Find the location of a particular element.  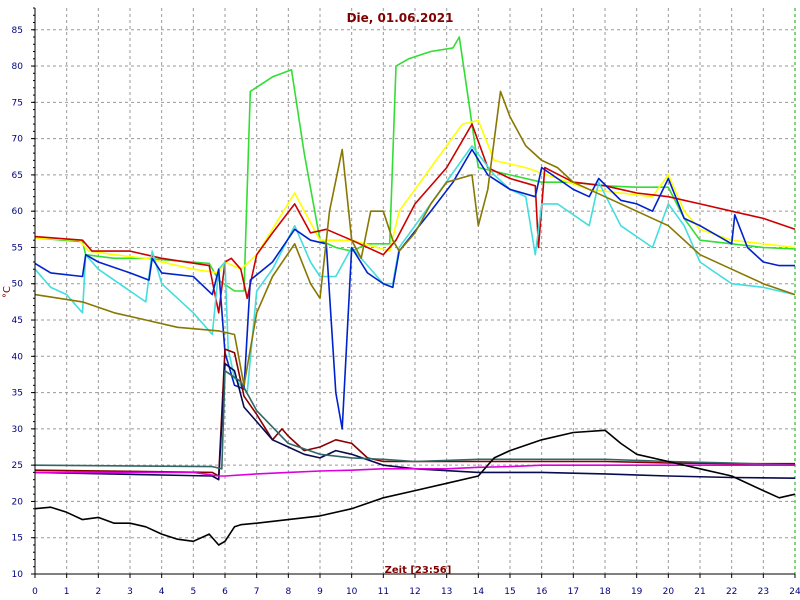

y-tick-label: 25 is located at coordinates (17, 466).